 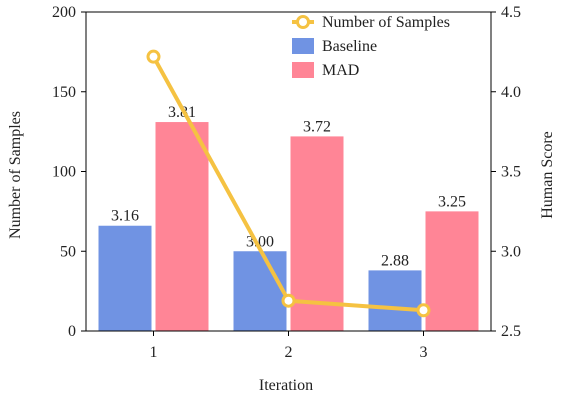 What do you see at coordinates (64, 172) in the screenshot?
I see `left-tick-label: 100` at bounding box center [64, 172].